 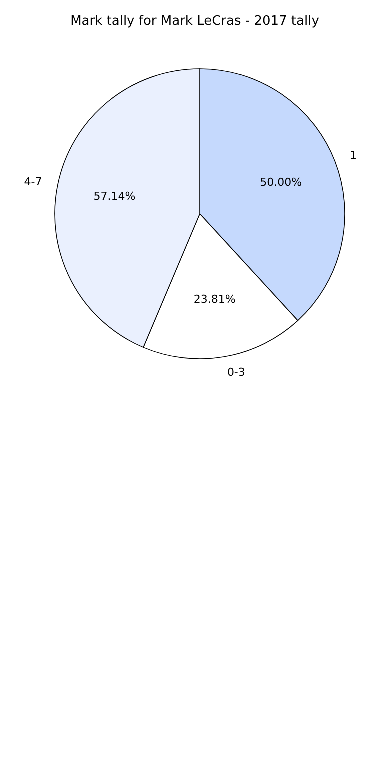 What do you see at coordinates (281, 182) in the screenshot?
I see `data-label: 50.00%` at bounding box center [281, 182].